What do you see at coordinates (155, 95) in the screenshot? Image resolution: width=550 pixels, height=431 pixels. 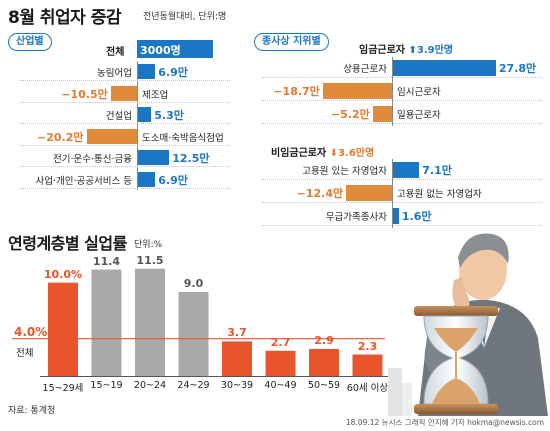 I see `row-label: 제조업` at bounding box center [155, 95].